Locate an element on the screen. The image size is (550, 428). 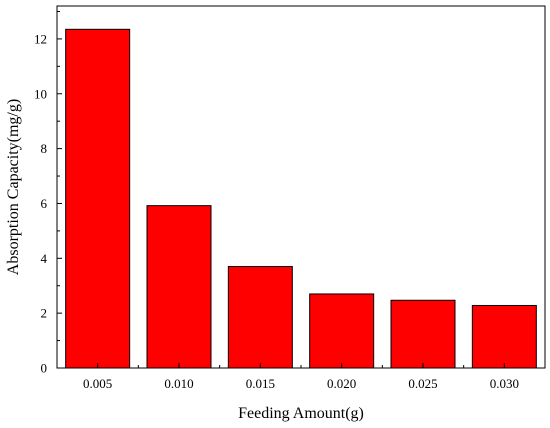
x-tick-label: 0.030 is located at coordinates (504, 383).